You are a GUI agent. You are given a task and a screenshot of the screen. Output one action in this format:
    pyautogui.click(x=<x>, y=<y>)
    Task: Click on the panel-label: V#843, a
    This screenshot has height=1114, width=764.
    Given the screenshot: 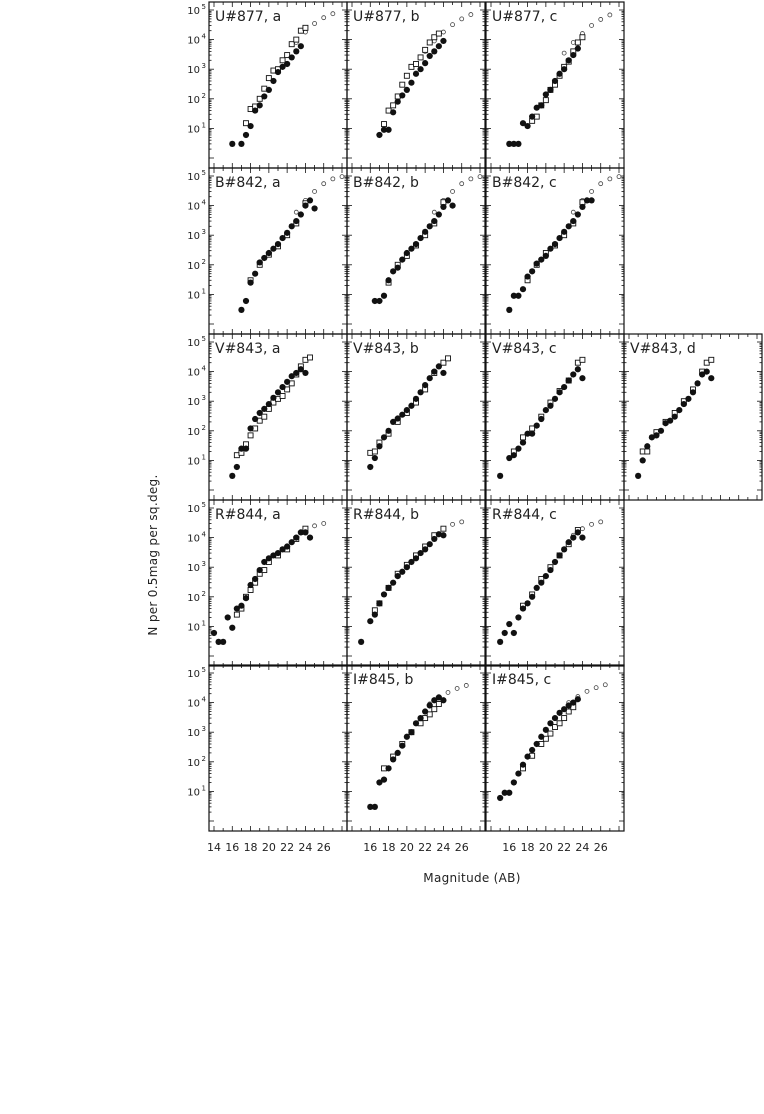 What is the action you would take?
    pyautogui.click(x=248, y=349)
    